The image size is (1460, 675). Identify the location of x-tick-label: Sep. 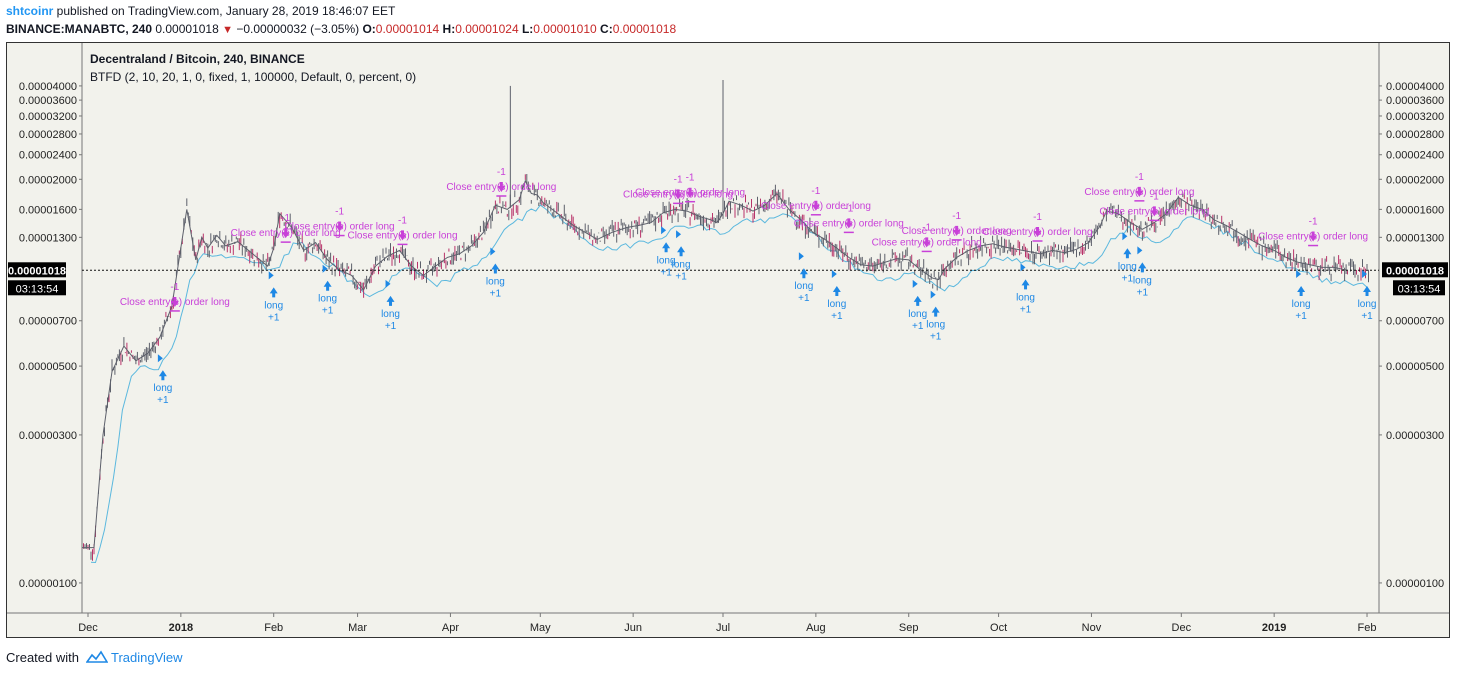
(909, 628).